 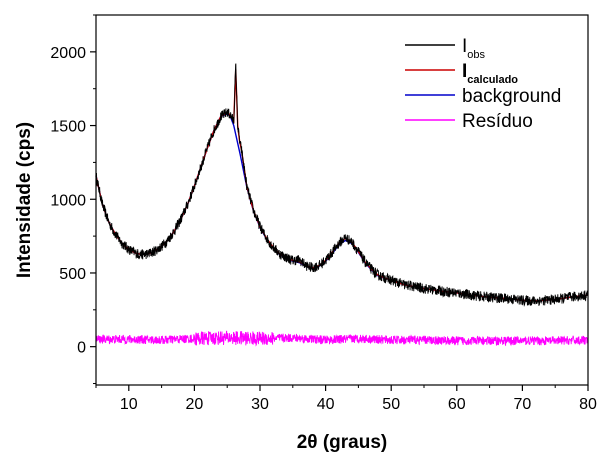 I want to click on x-tick-label: 70, so click(x=523, y=404).